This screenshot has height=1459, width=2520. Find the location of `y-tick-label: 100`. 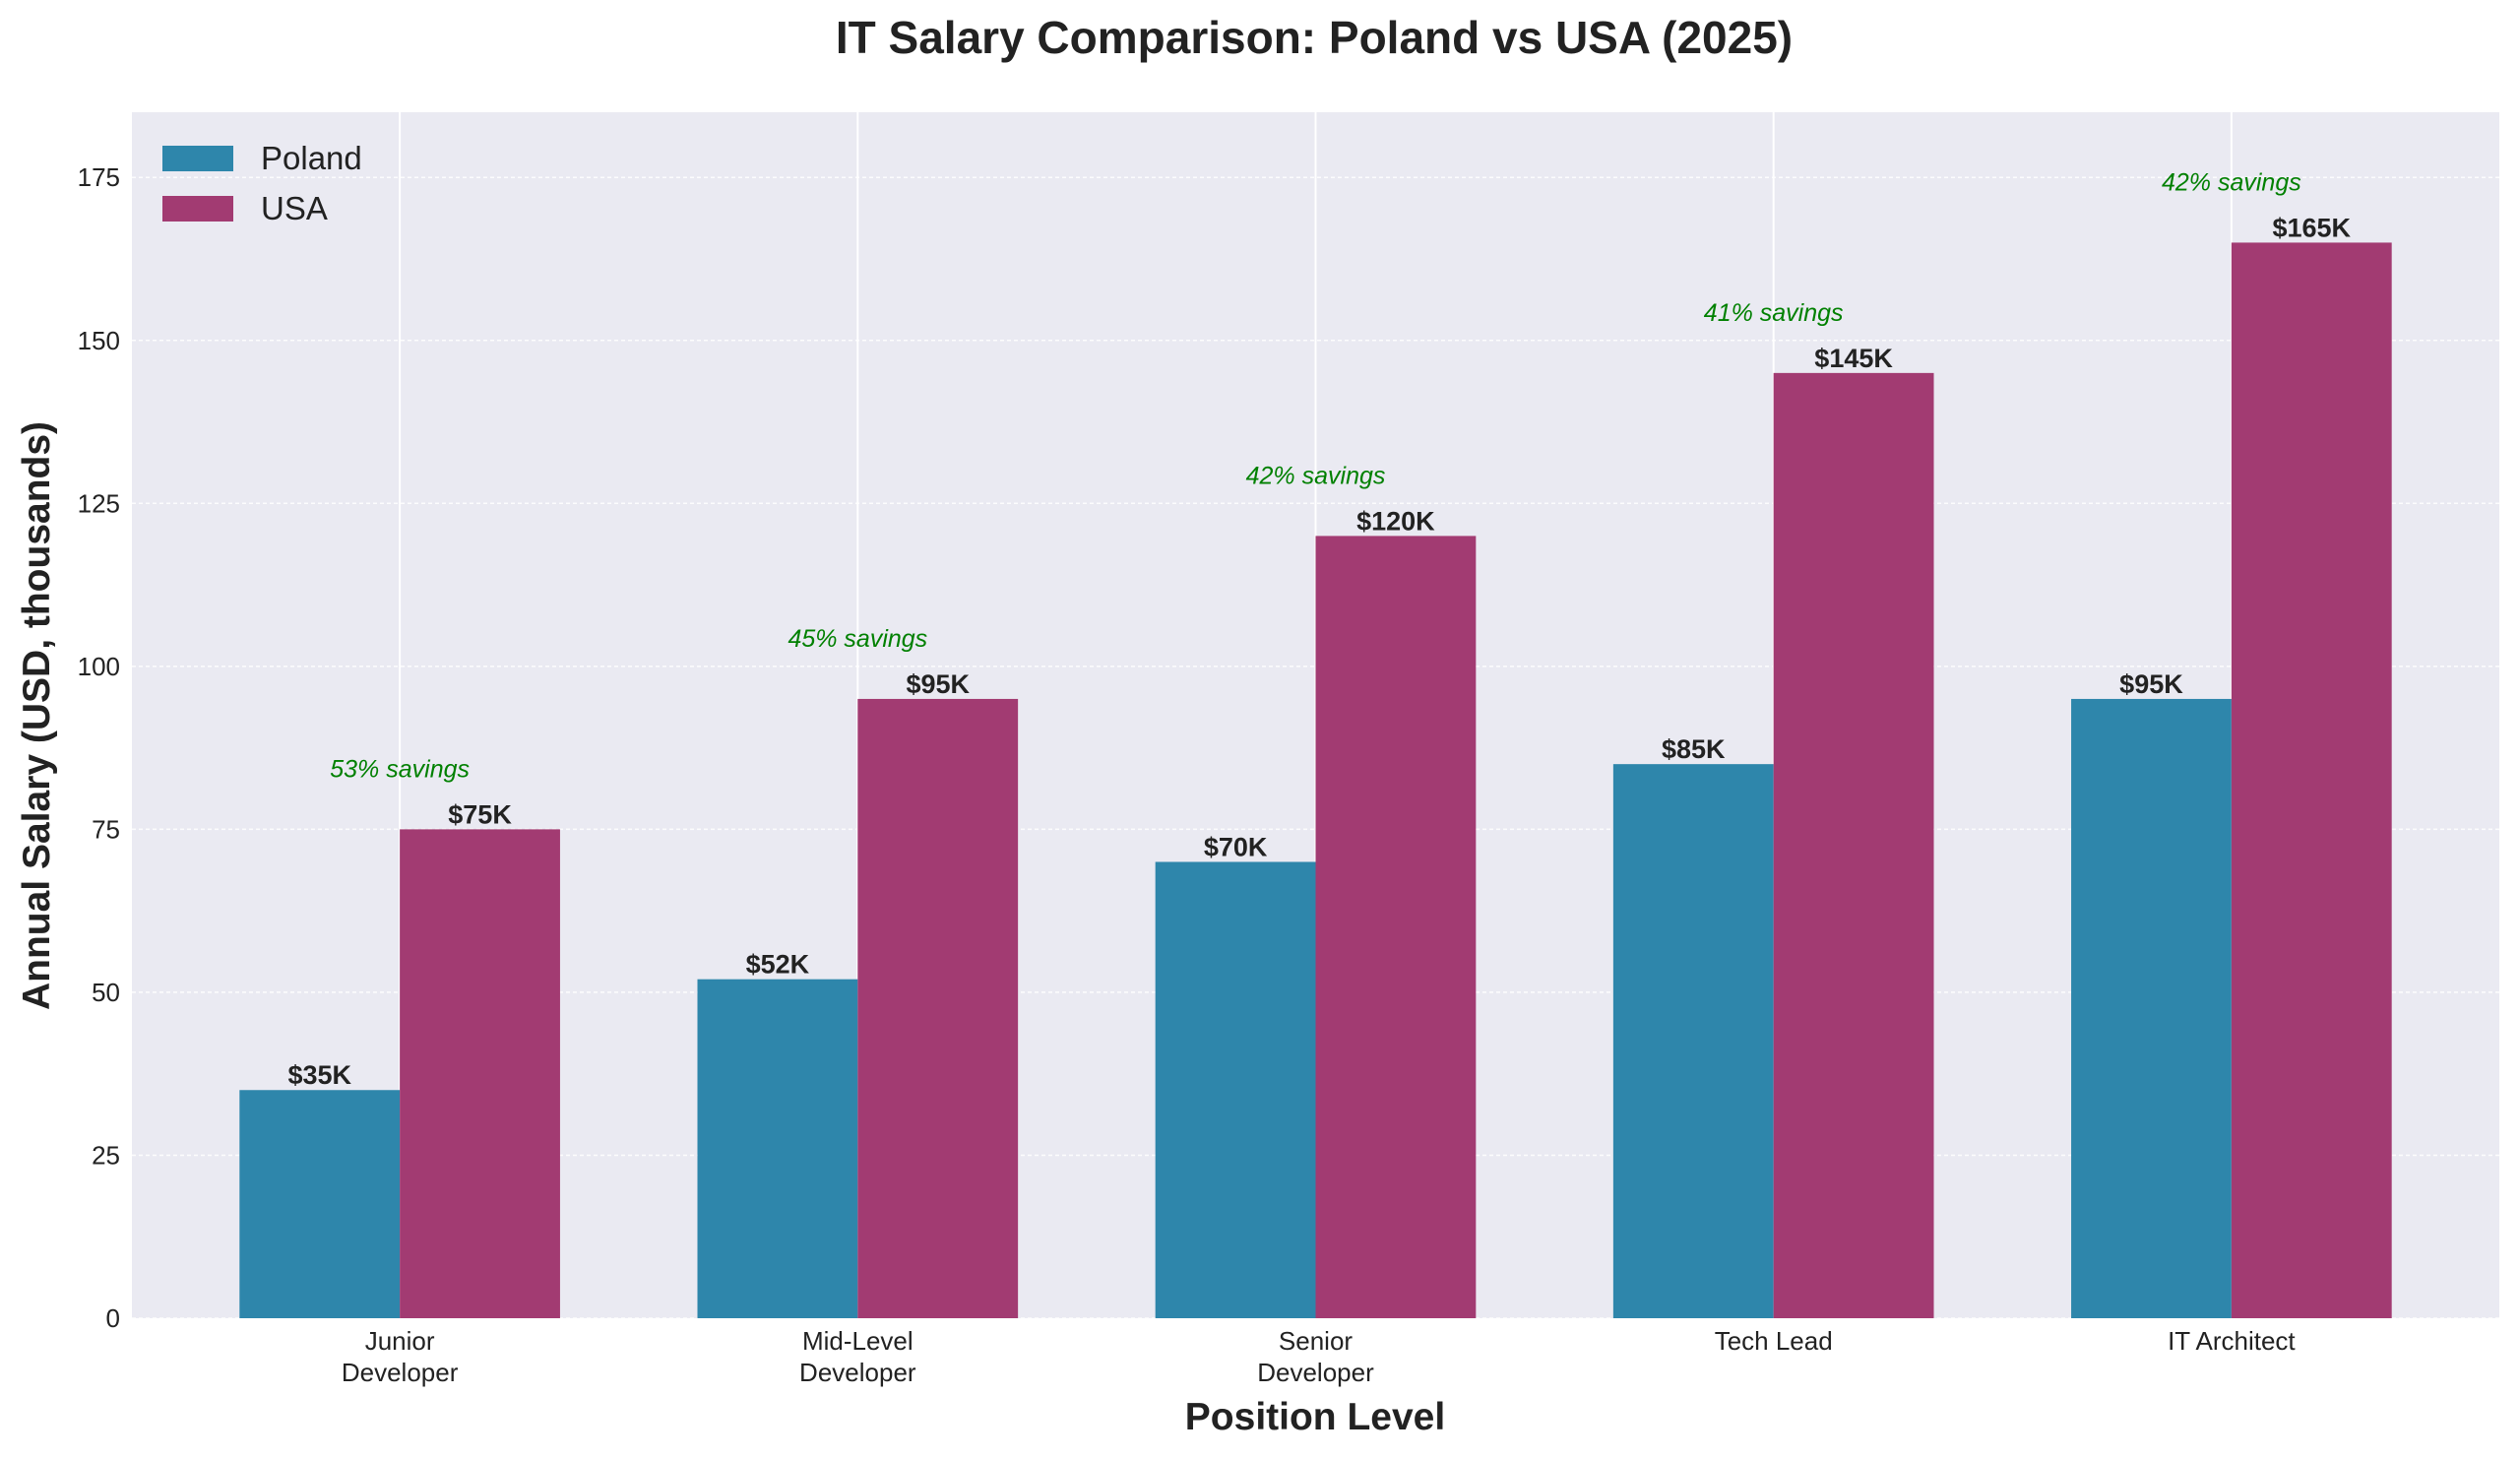

y-tick-label: 100 is located at coordinates (99, 666).